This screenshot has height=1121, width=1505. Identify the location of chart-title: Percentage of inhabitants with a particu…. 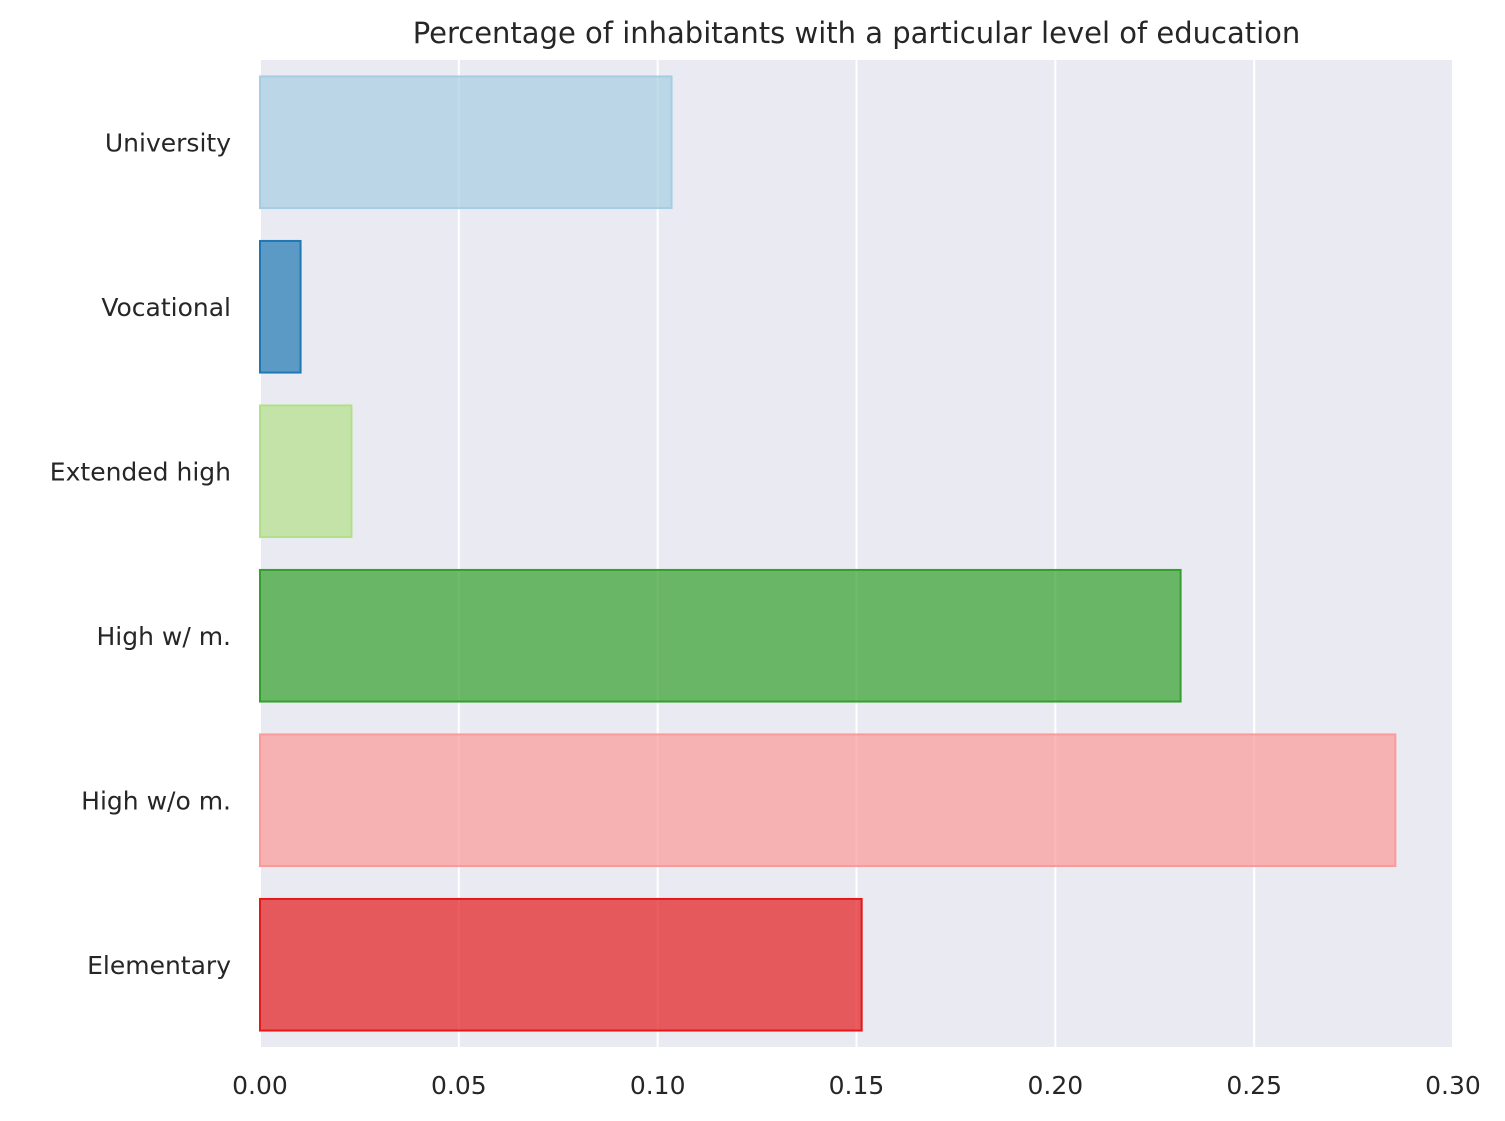
(857, 33).